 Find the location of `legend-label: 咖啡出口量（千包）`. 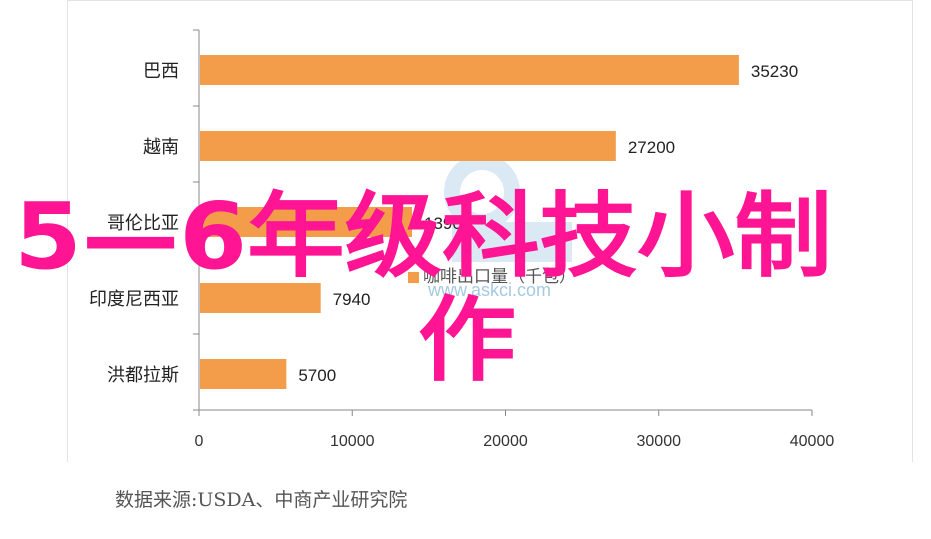

legend-label: 咖啡出口量（千包） is located at coordinates (499, 277).